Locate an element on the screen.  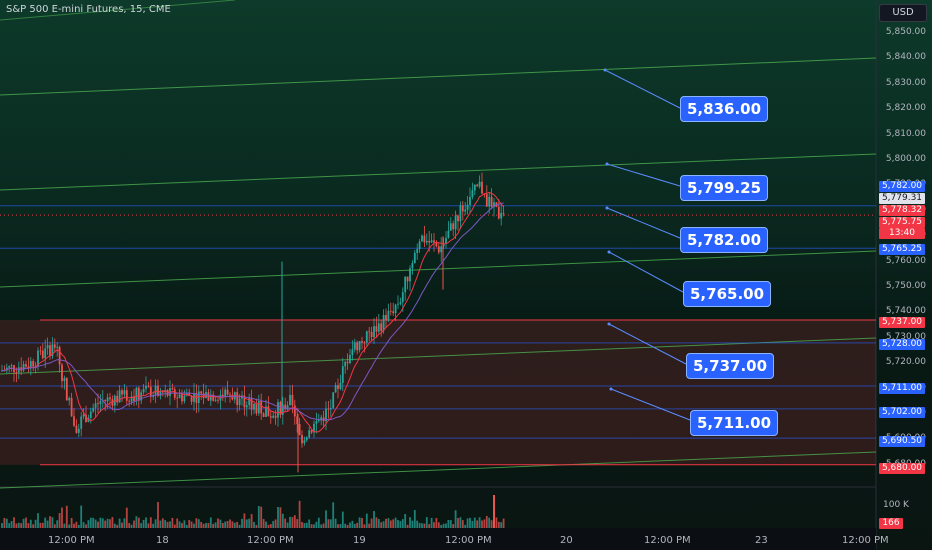
volume-axis-label: 100 K is located at coordinates (896, 505).